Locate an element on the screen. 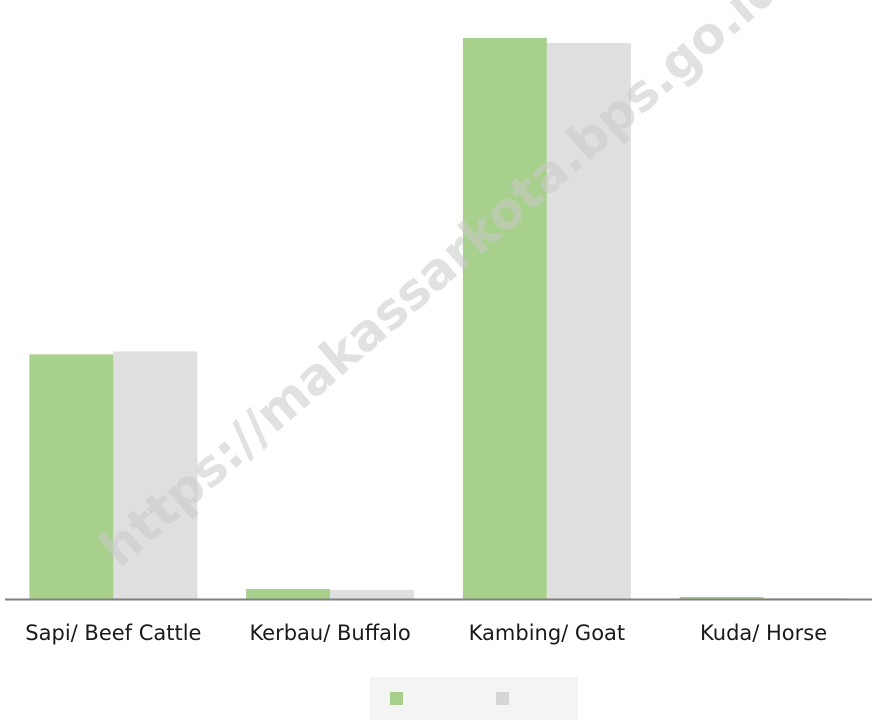  legend is located at coordinates (474, 698).